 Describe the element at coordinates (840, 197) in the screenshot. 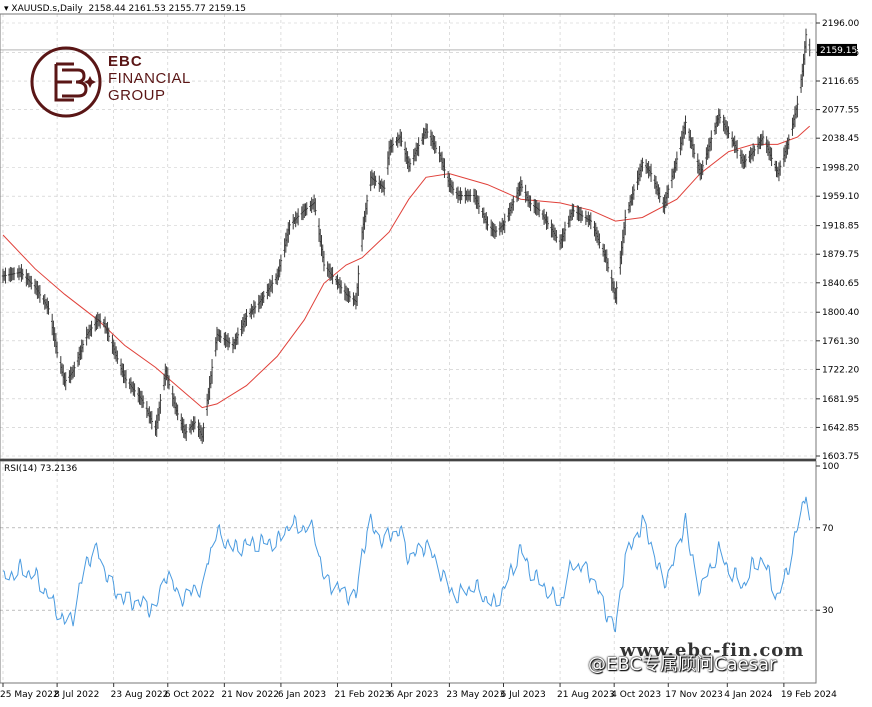

I see `price-tick-label: 1959.10` at that location.